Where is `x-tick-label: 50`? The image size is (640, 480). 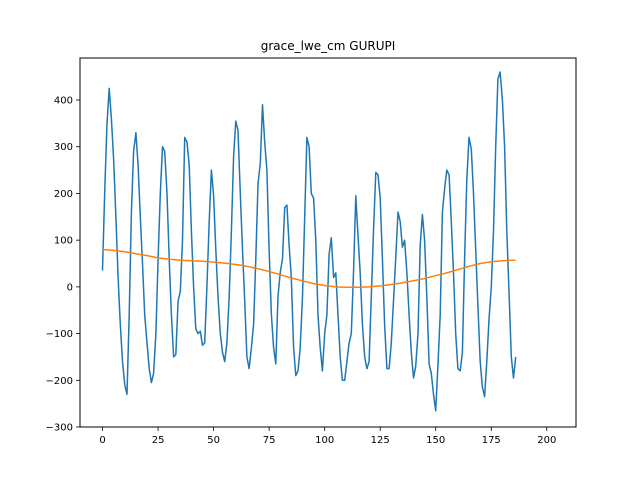
x-tick-label: 50 is located at coordinates (213, 440).